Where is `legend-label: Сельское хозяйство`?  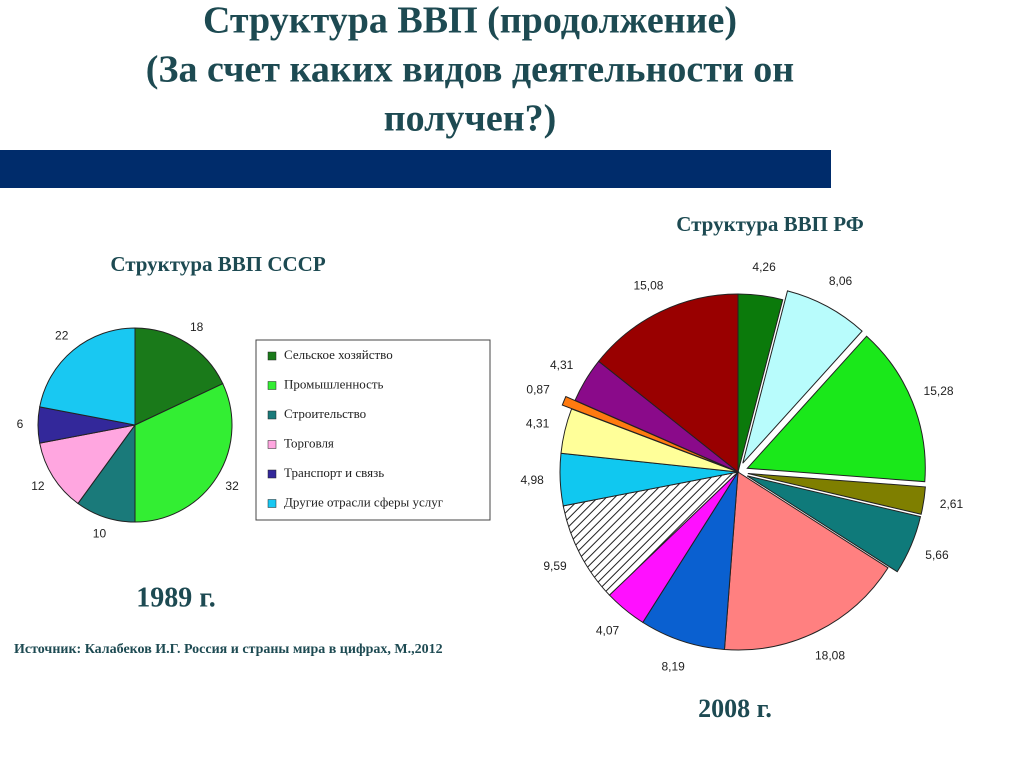 legend-label: Сельское хозяйство is located at coordinates (338, 354).